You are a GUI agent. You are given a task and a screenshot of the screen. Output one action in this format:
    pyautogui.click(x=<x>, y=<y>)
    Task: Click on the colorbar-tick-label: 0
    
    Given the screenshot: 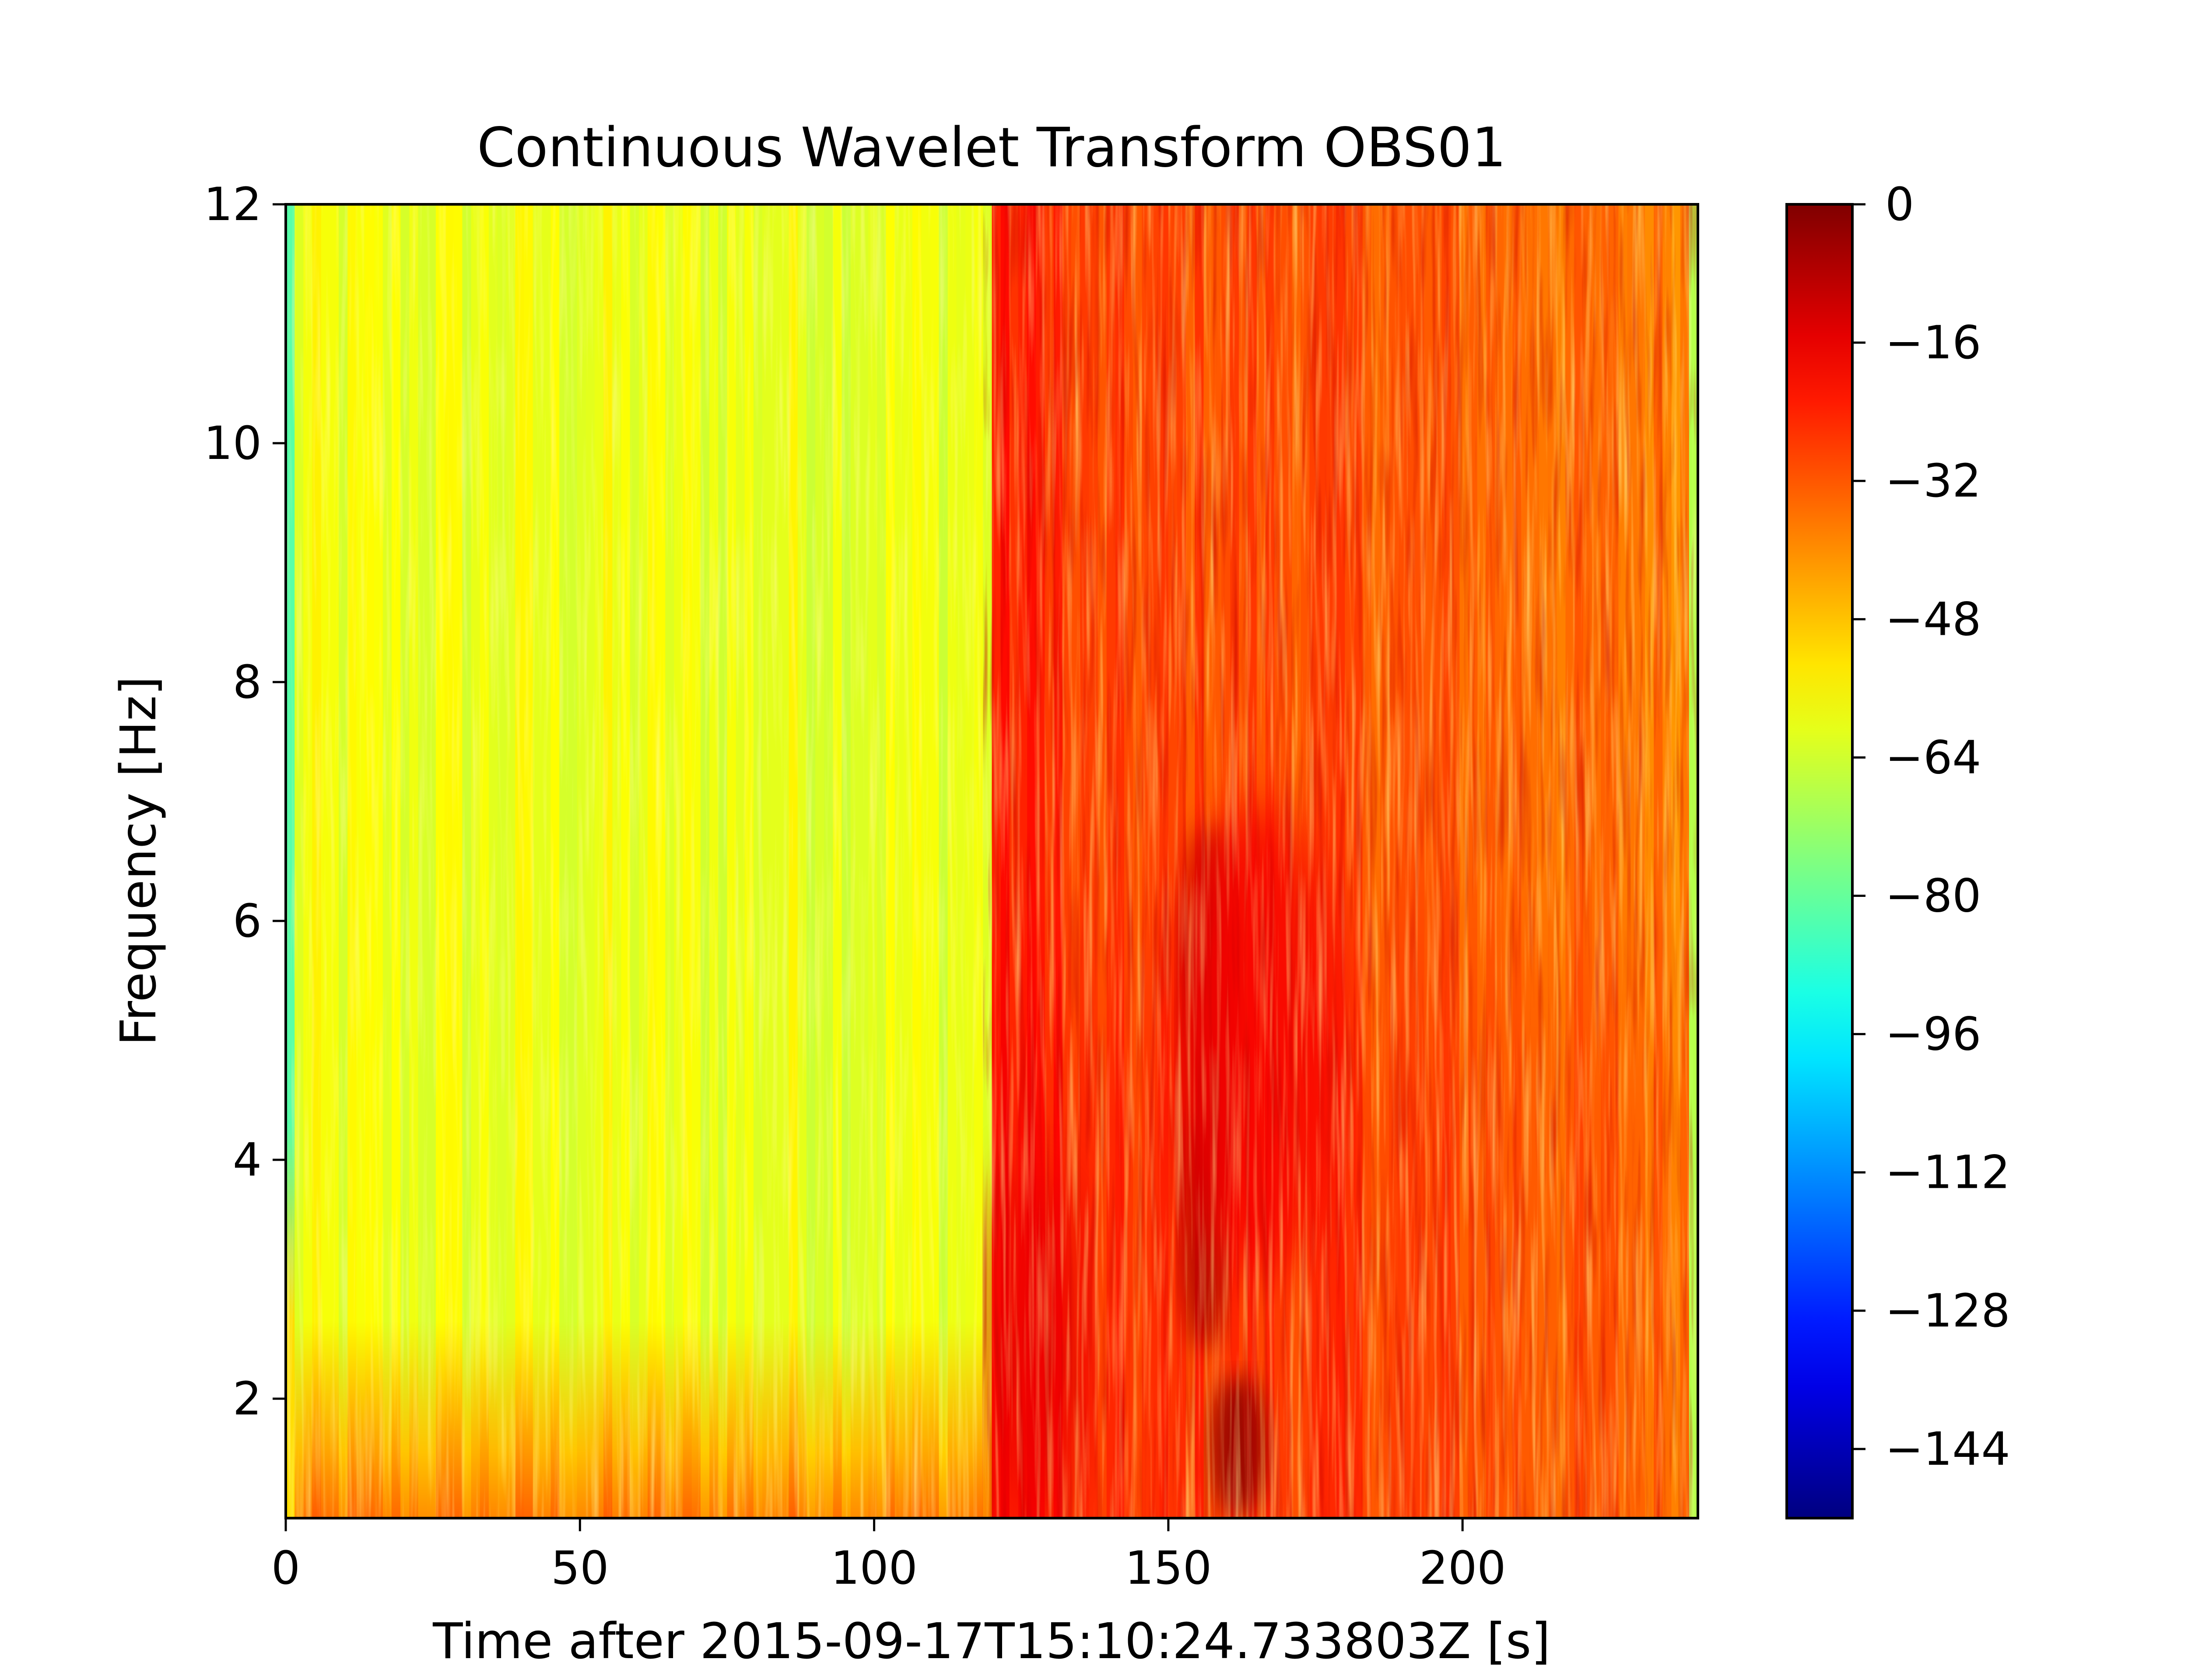 What is the action you would take?
    pyautogui.click(x=1899, y=204)
    